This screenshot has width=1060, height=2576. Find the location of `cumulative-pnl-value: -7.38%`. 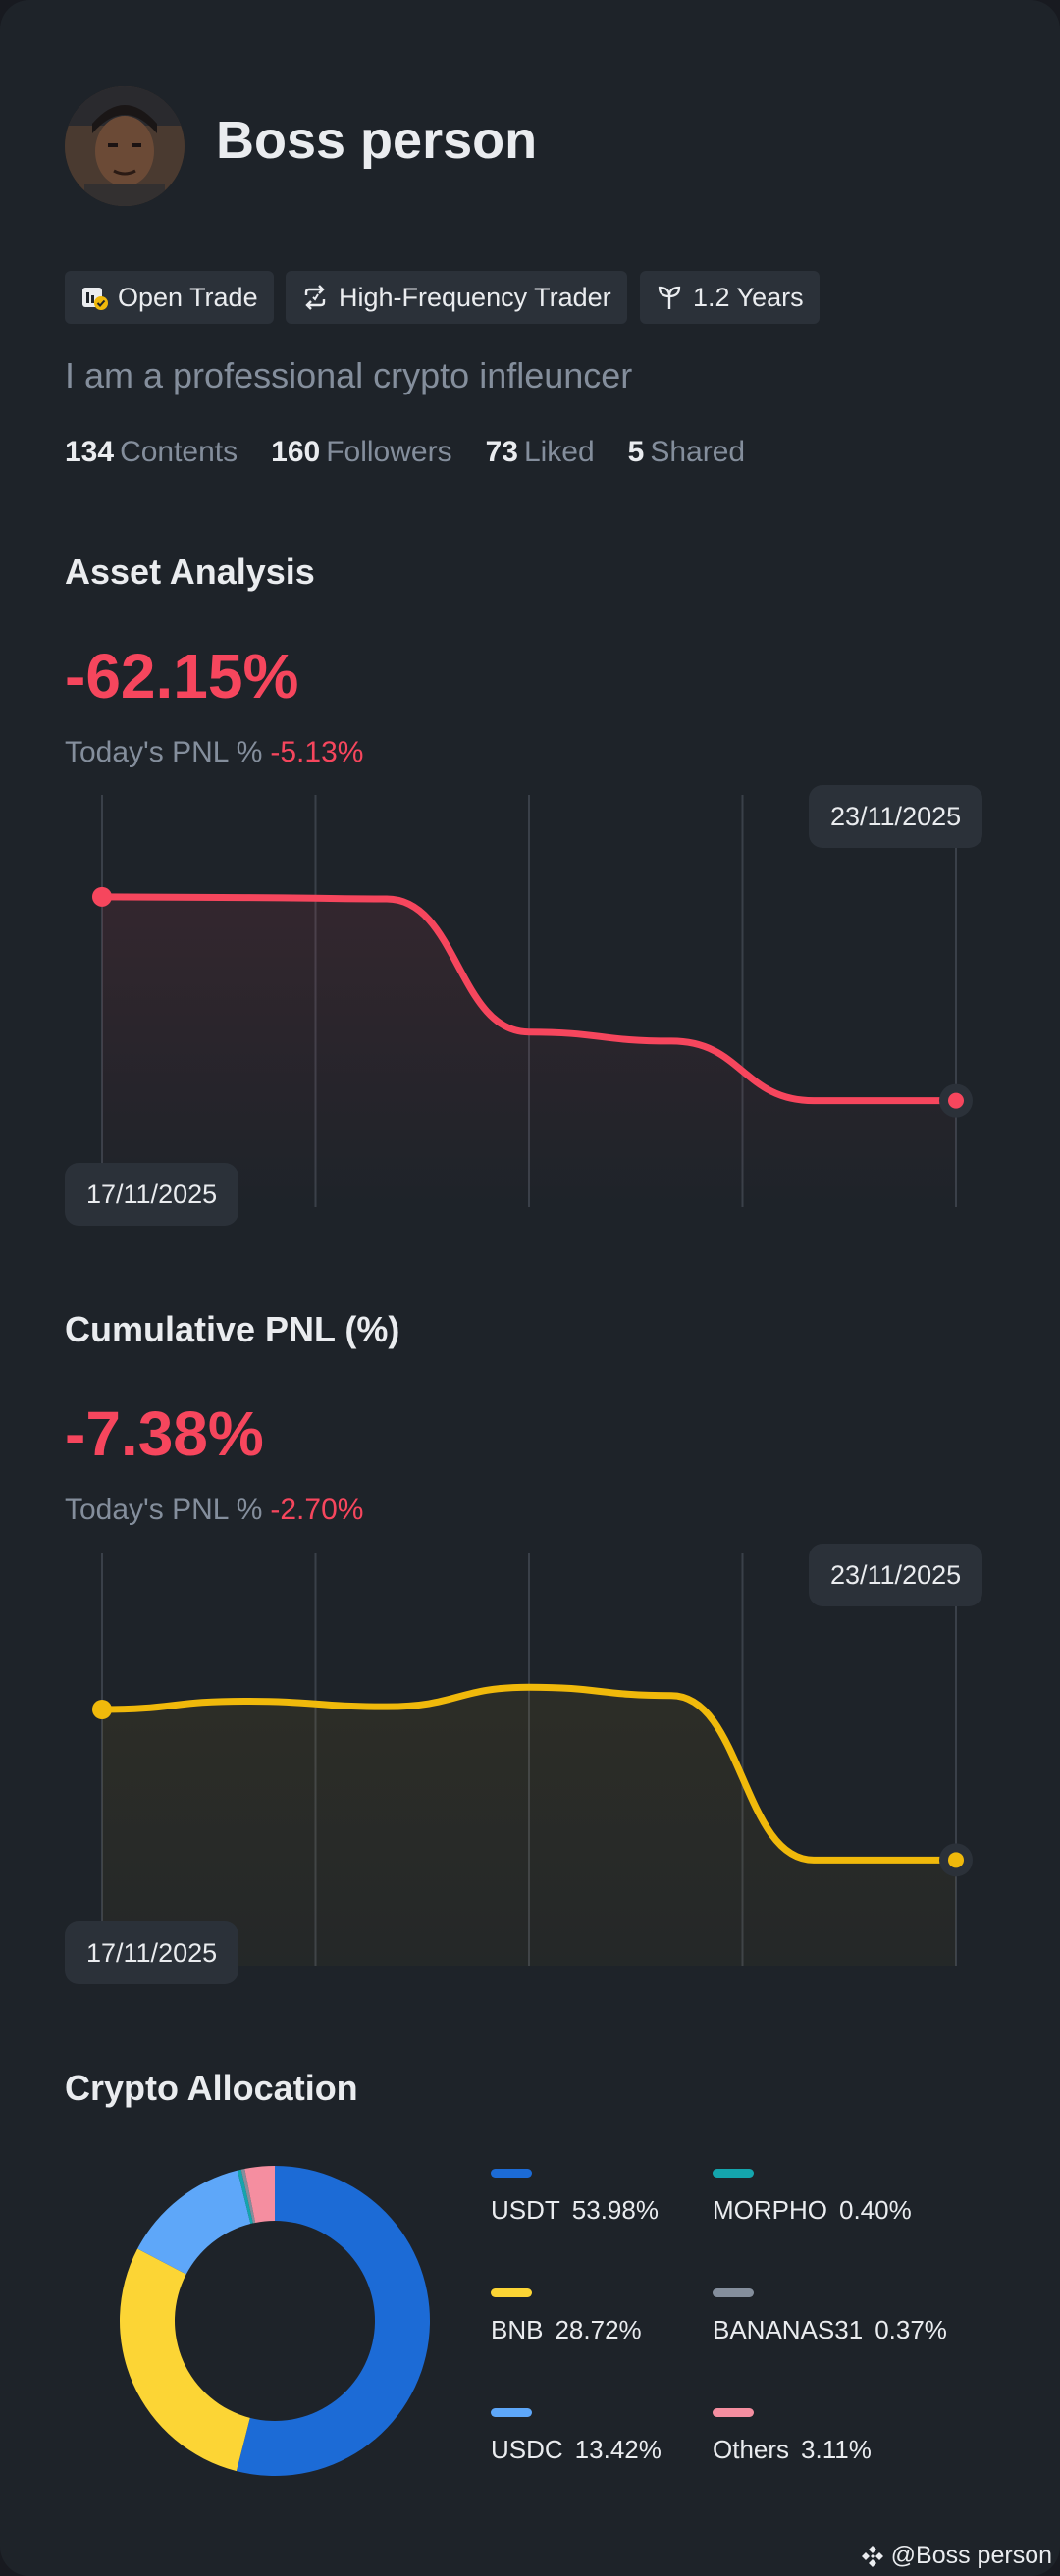

cumulative-pnl-value: -7.38% is located at coordinates (164, 1433).